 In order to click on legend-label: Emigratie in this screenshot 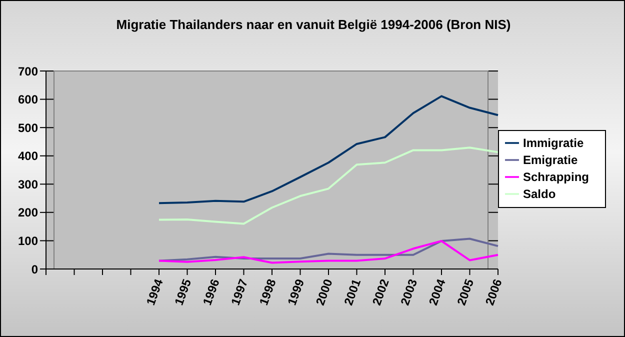, I will do `click(550, 159)`.